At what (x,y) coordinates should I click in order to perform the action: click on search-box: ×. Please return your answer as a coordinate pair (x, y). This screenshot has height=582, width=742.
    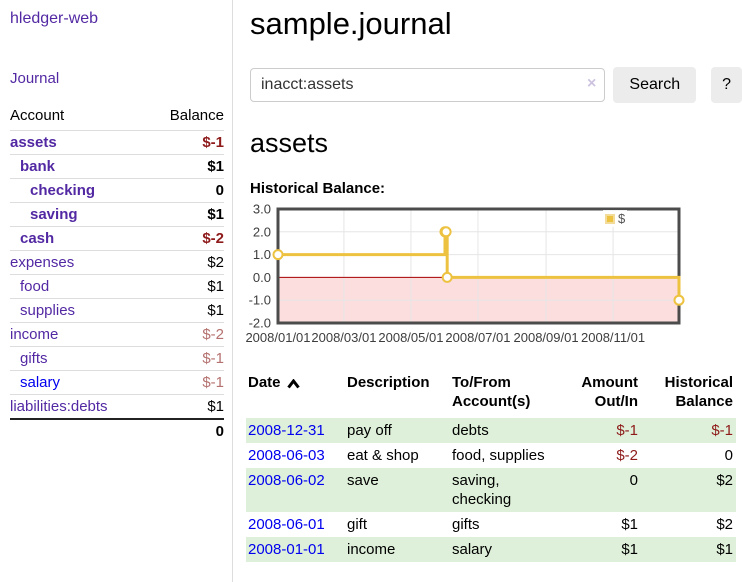
    Looking at the image, I should click on (428, 85).